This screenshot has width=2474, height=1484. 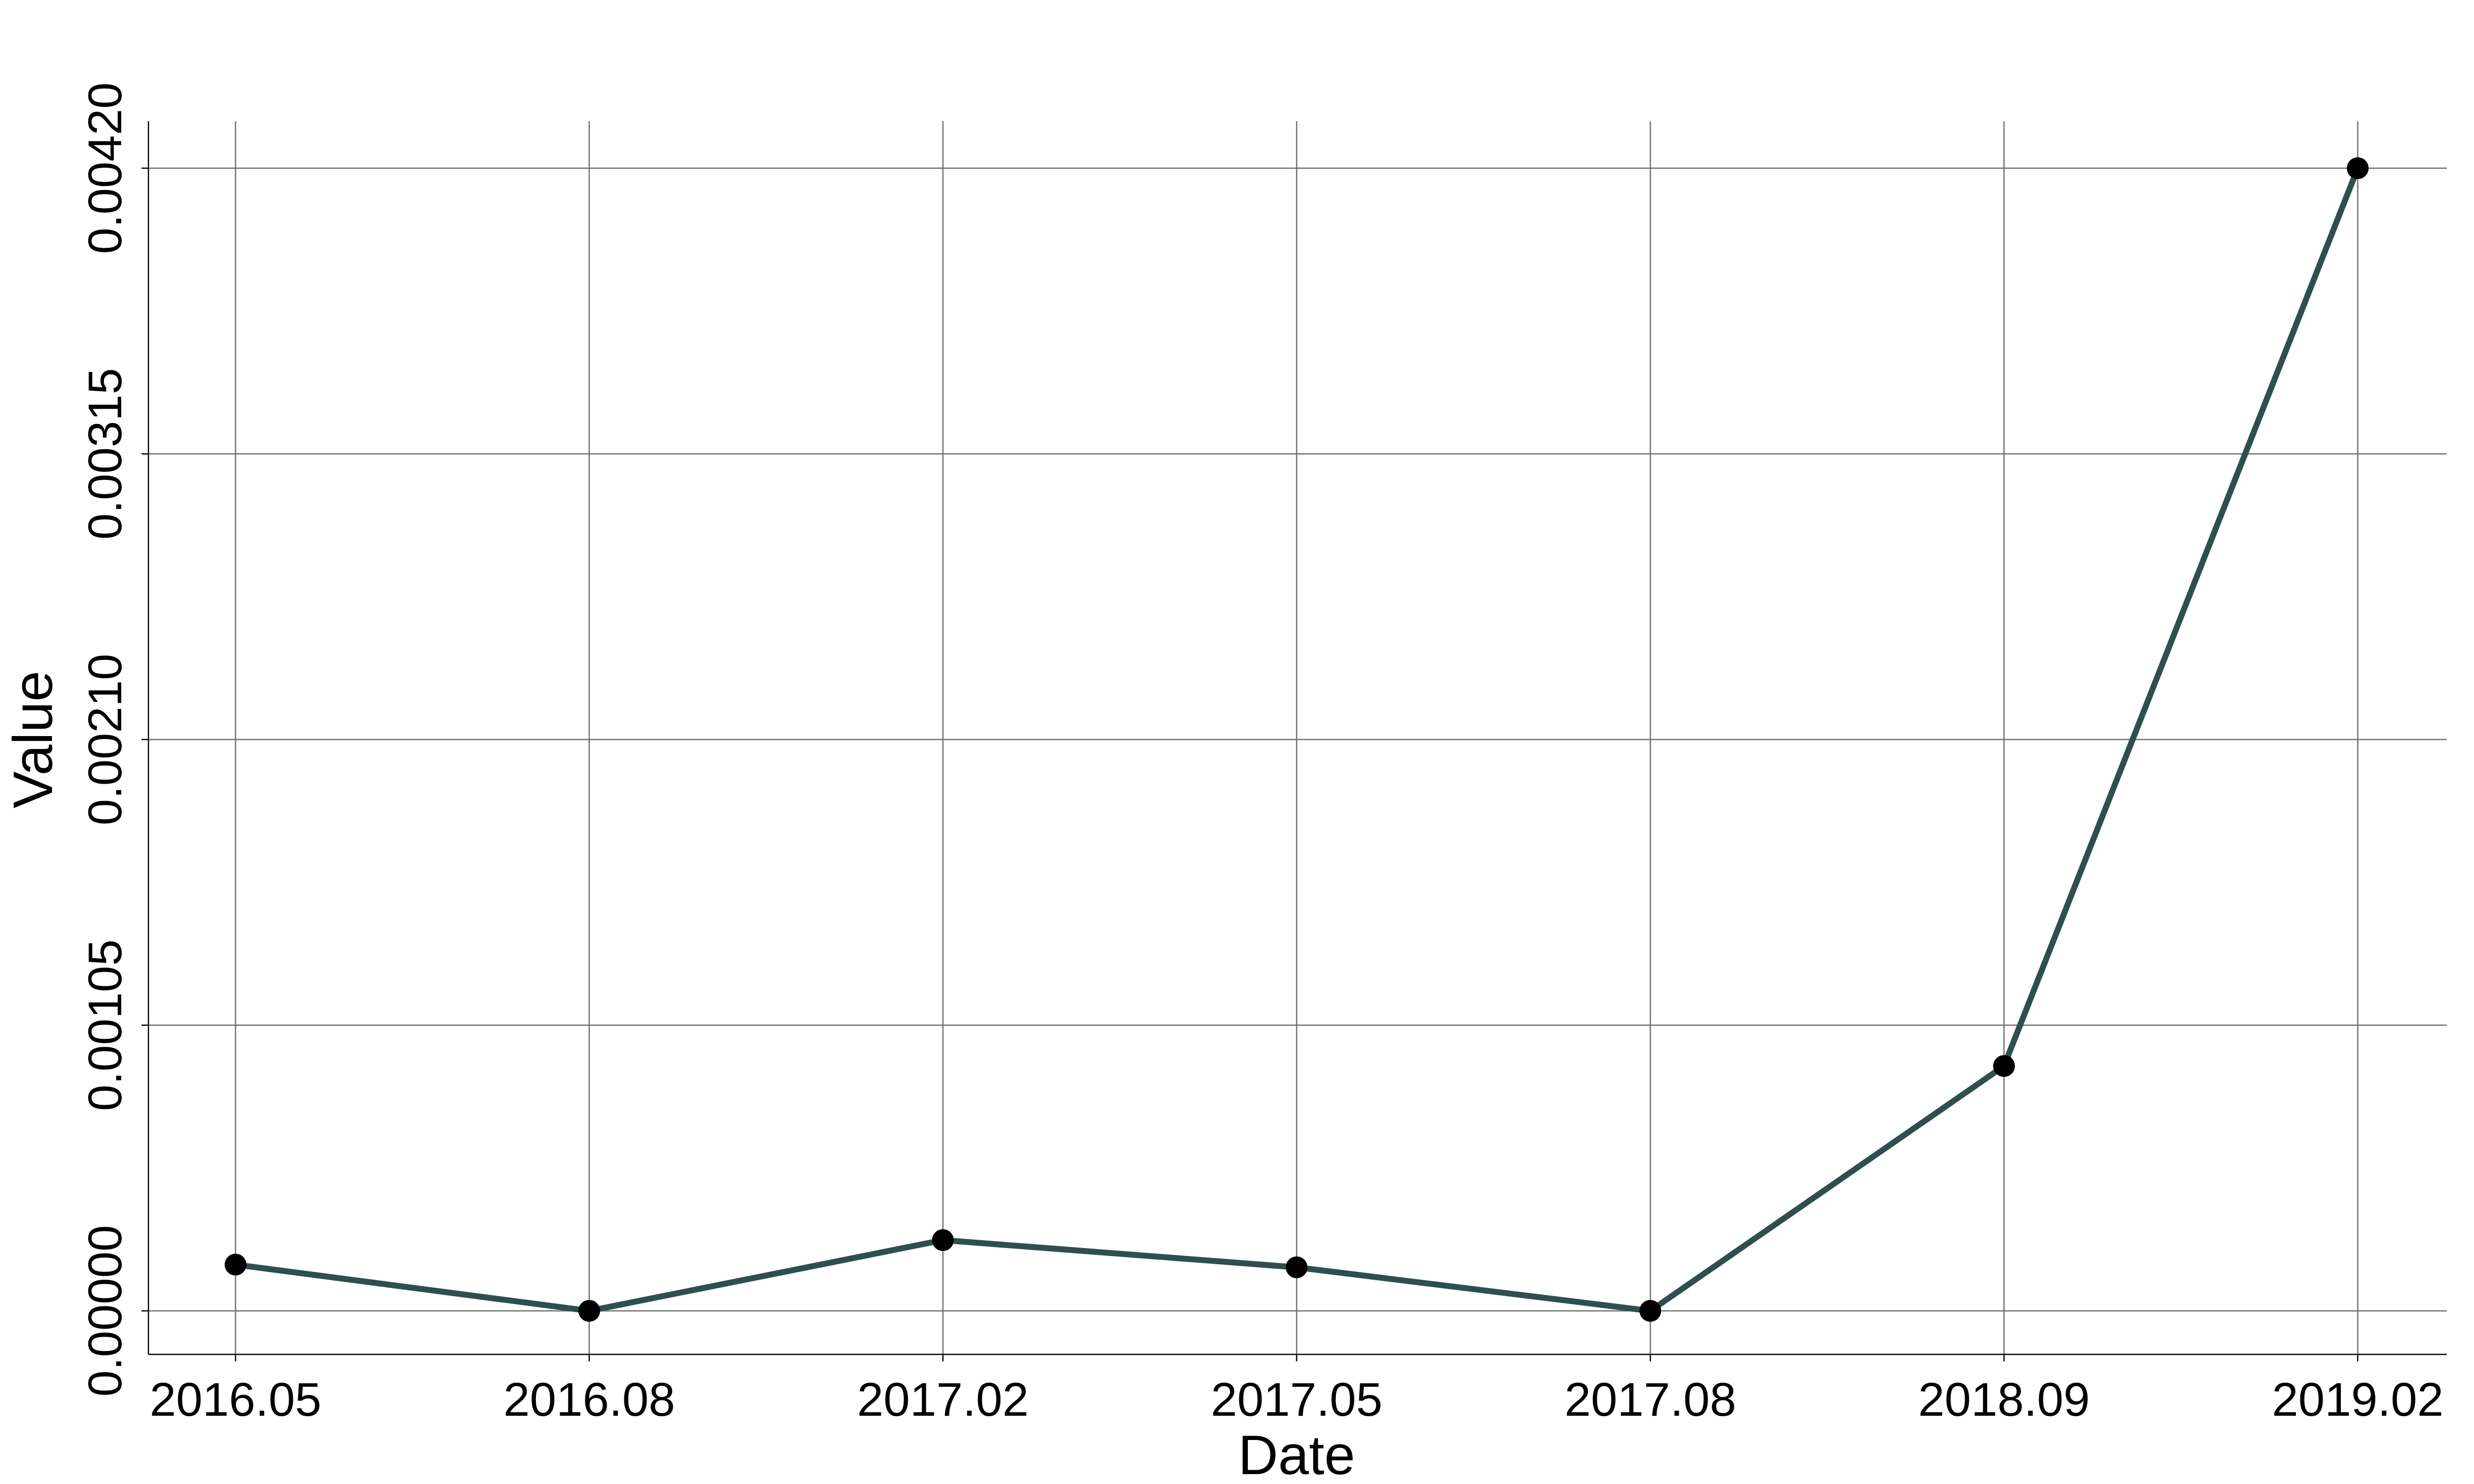 What do you see at coordinates (1651, 1399) in the screenshot?
I see `x-tick-label: 2017.08` at bounding box center [1651, 1399].